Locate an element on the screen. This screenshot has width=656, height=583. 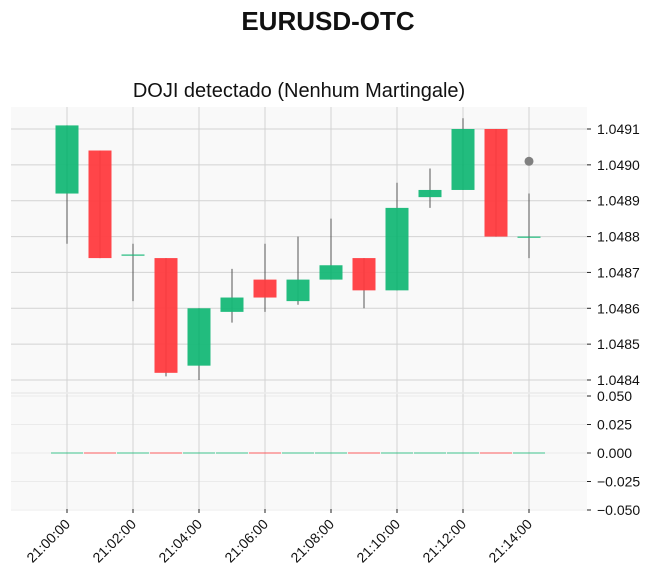
signal-marker is located at coordinates (529, 161).